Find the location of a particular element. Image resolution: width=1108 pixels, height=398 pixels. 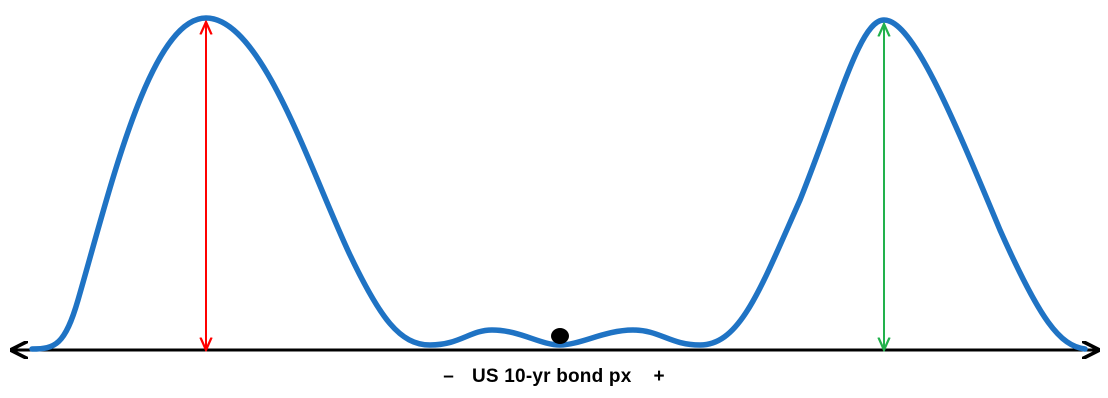

plus-sign: + is located at coordinates (659, 376).